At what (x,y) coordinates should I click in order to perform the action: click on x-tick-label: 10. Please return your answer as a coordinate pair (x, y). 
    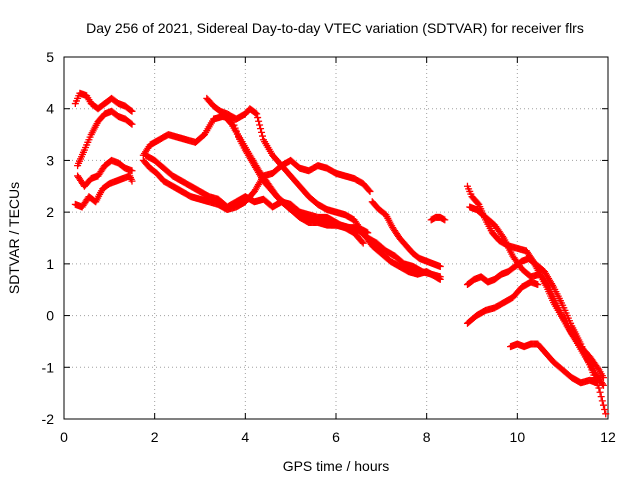
    Looking at the image, I should click on (518, 437).